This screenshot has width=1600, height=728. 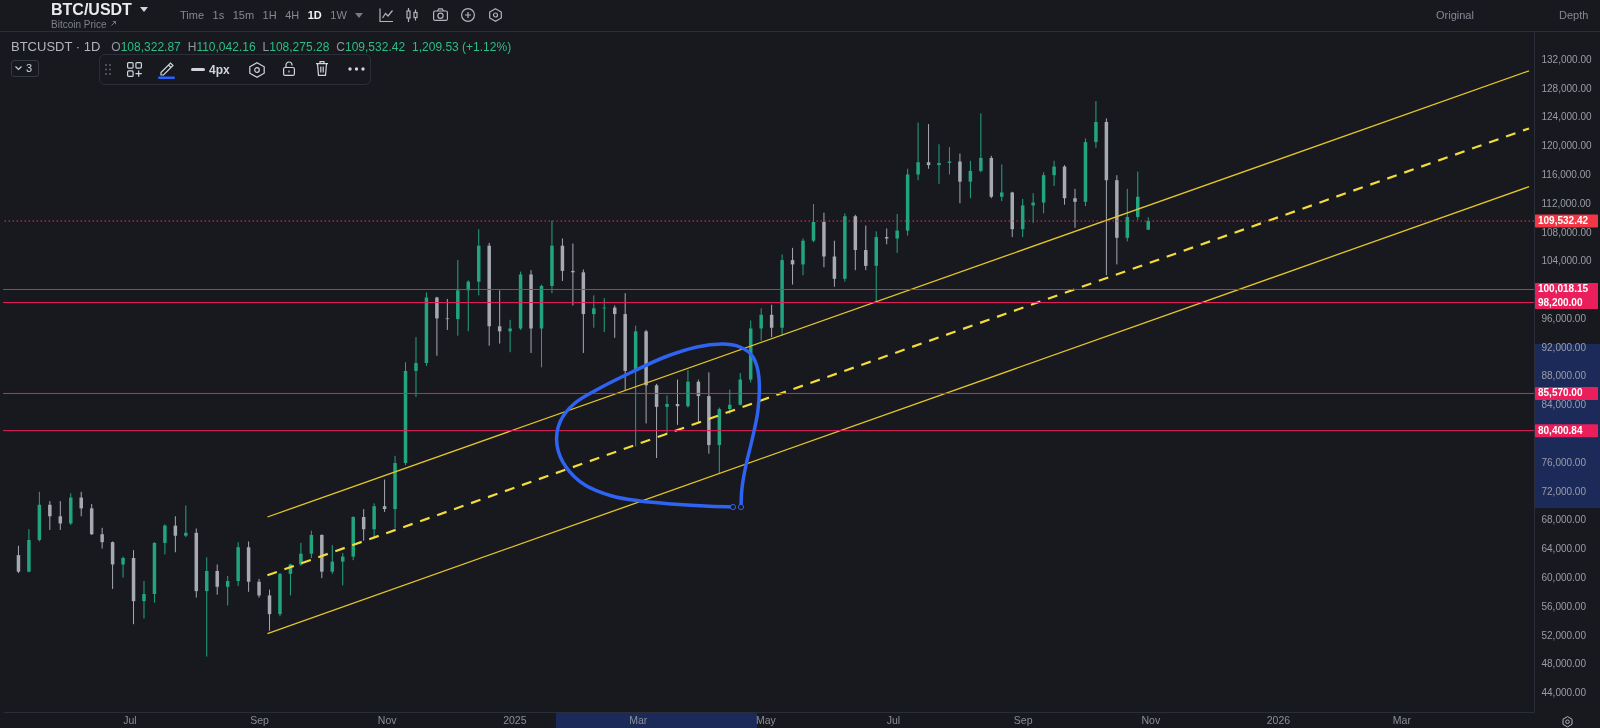 I want to click on y-tick-label: 116,000.00, so click(x=1566, y=174).